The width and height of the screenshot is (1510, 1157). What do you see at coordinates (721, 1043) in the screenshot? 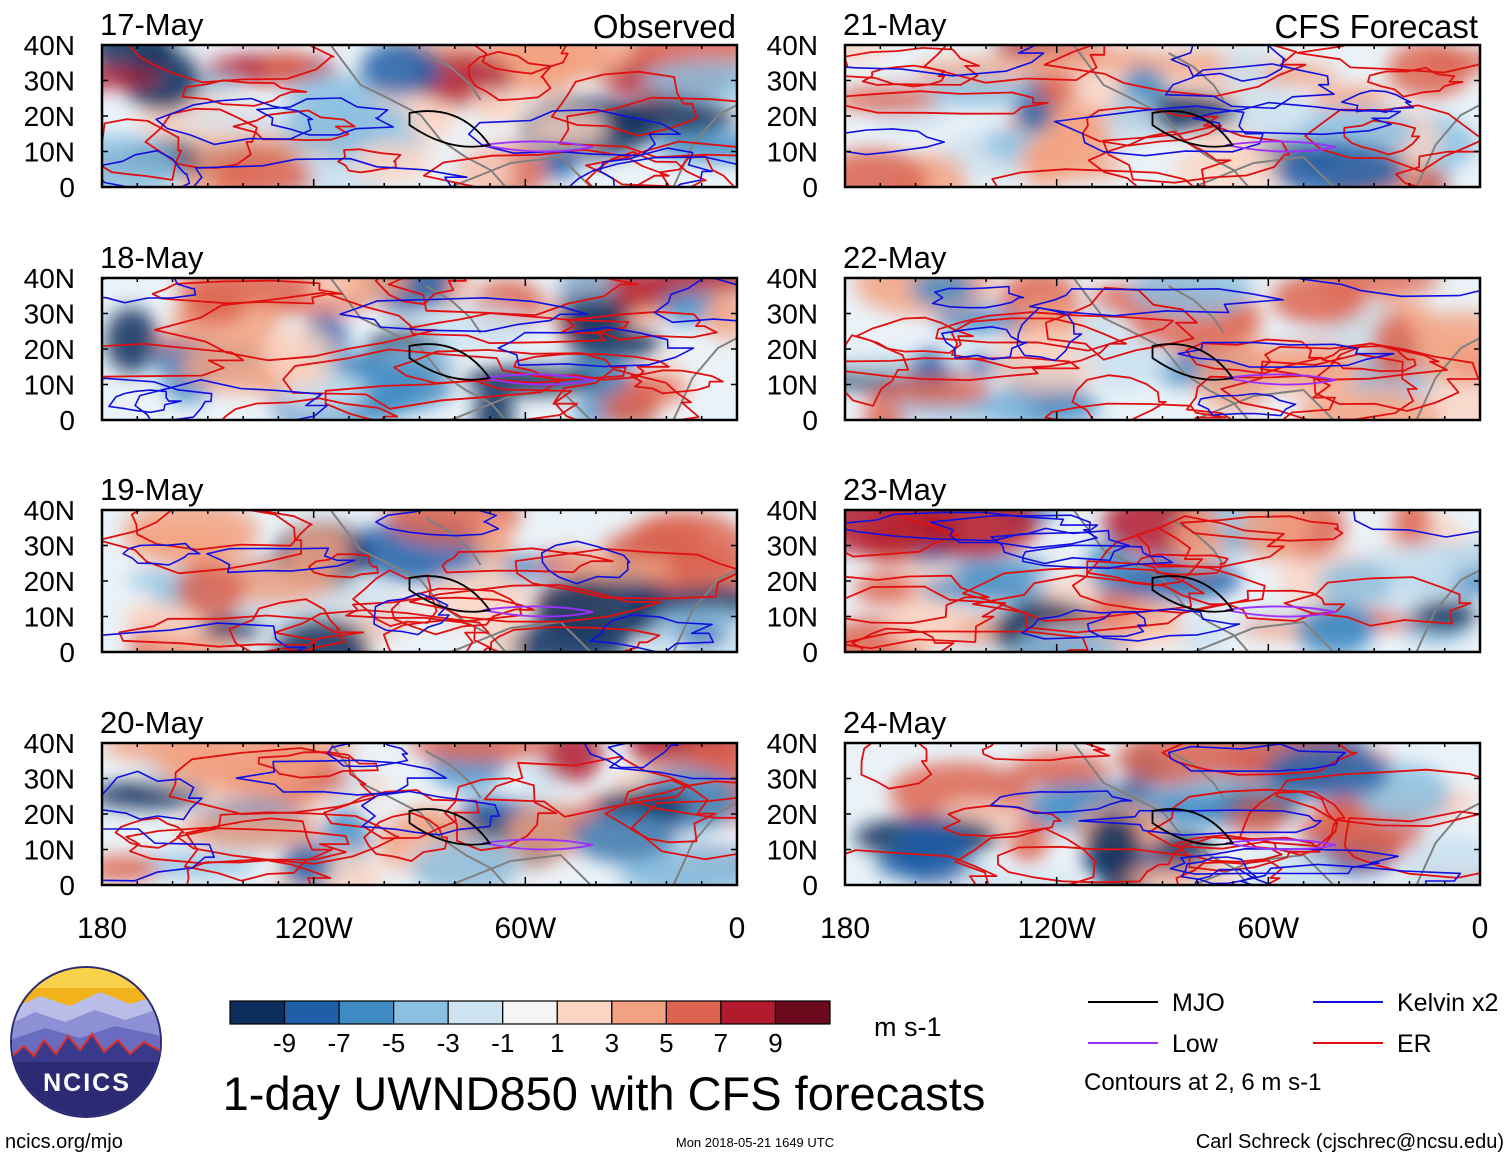
I see `colorbar-tick-label: 7` at bounding box center [721, 1043].